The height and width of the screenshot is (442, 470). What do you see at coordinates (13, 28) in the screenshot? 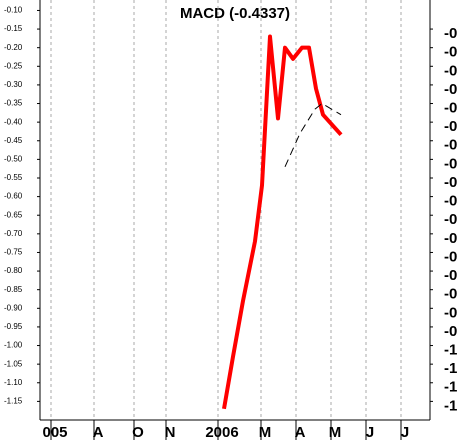
I see `y-tick-label: -0.15` at bounding box center [13, 28].